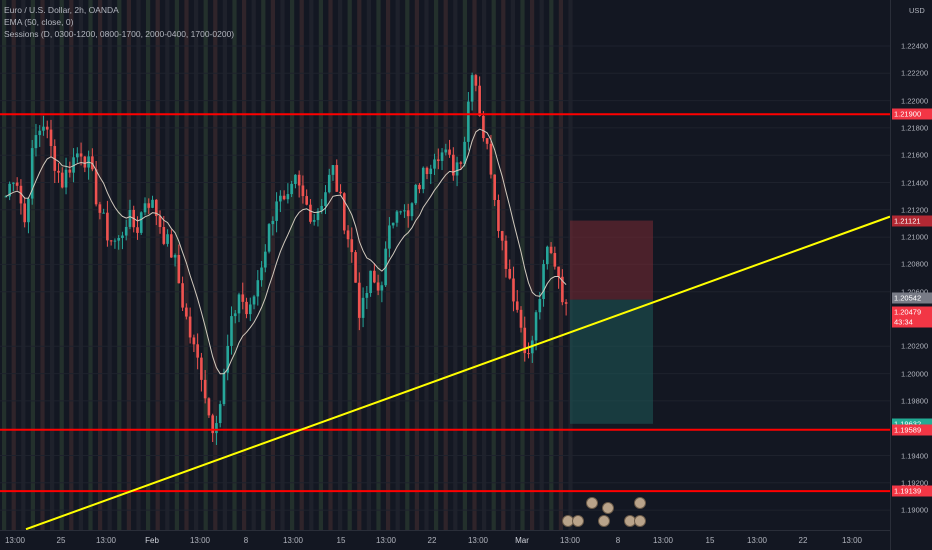 The height and width of the screenshot is (550, 932). Describe the element at coordinates (917, 10) in the screenshot. I see `currency-label: USD` at that location.